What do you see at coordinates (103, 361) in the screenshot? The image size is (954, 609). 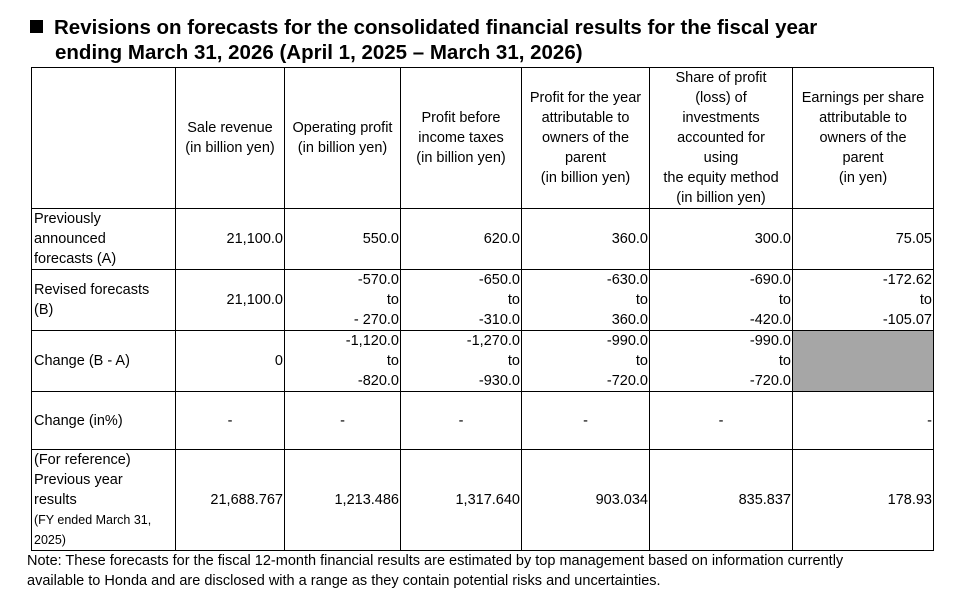 I see `row-label: Change (B - A)` at bounding box center [103, 361].